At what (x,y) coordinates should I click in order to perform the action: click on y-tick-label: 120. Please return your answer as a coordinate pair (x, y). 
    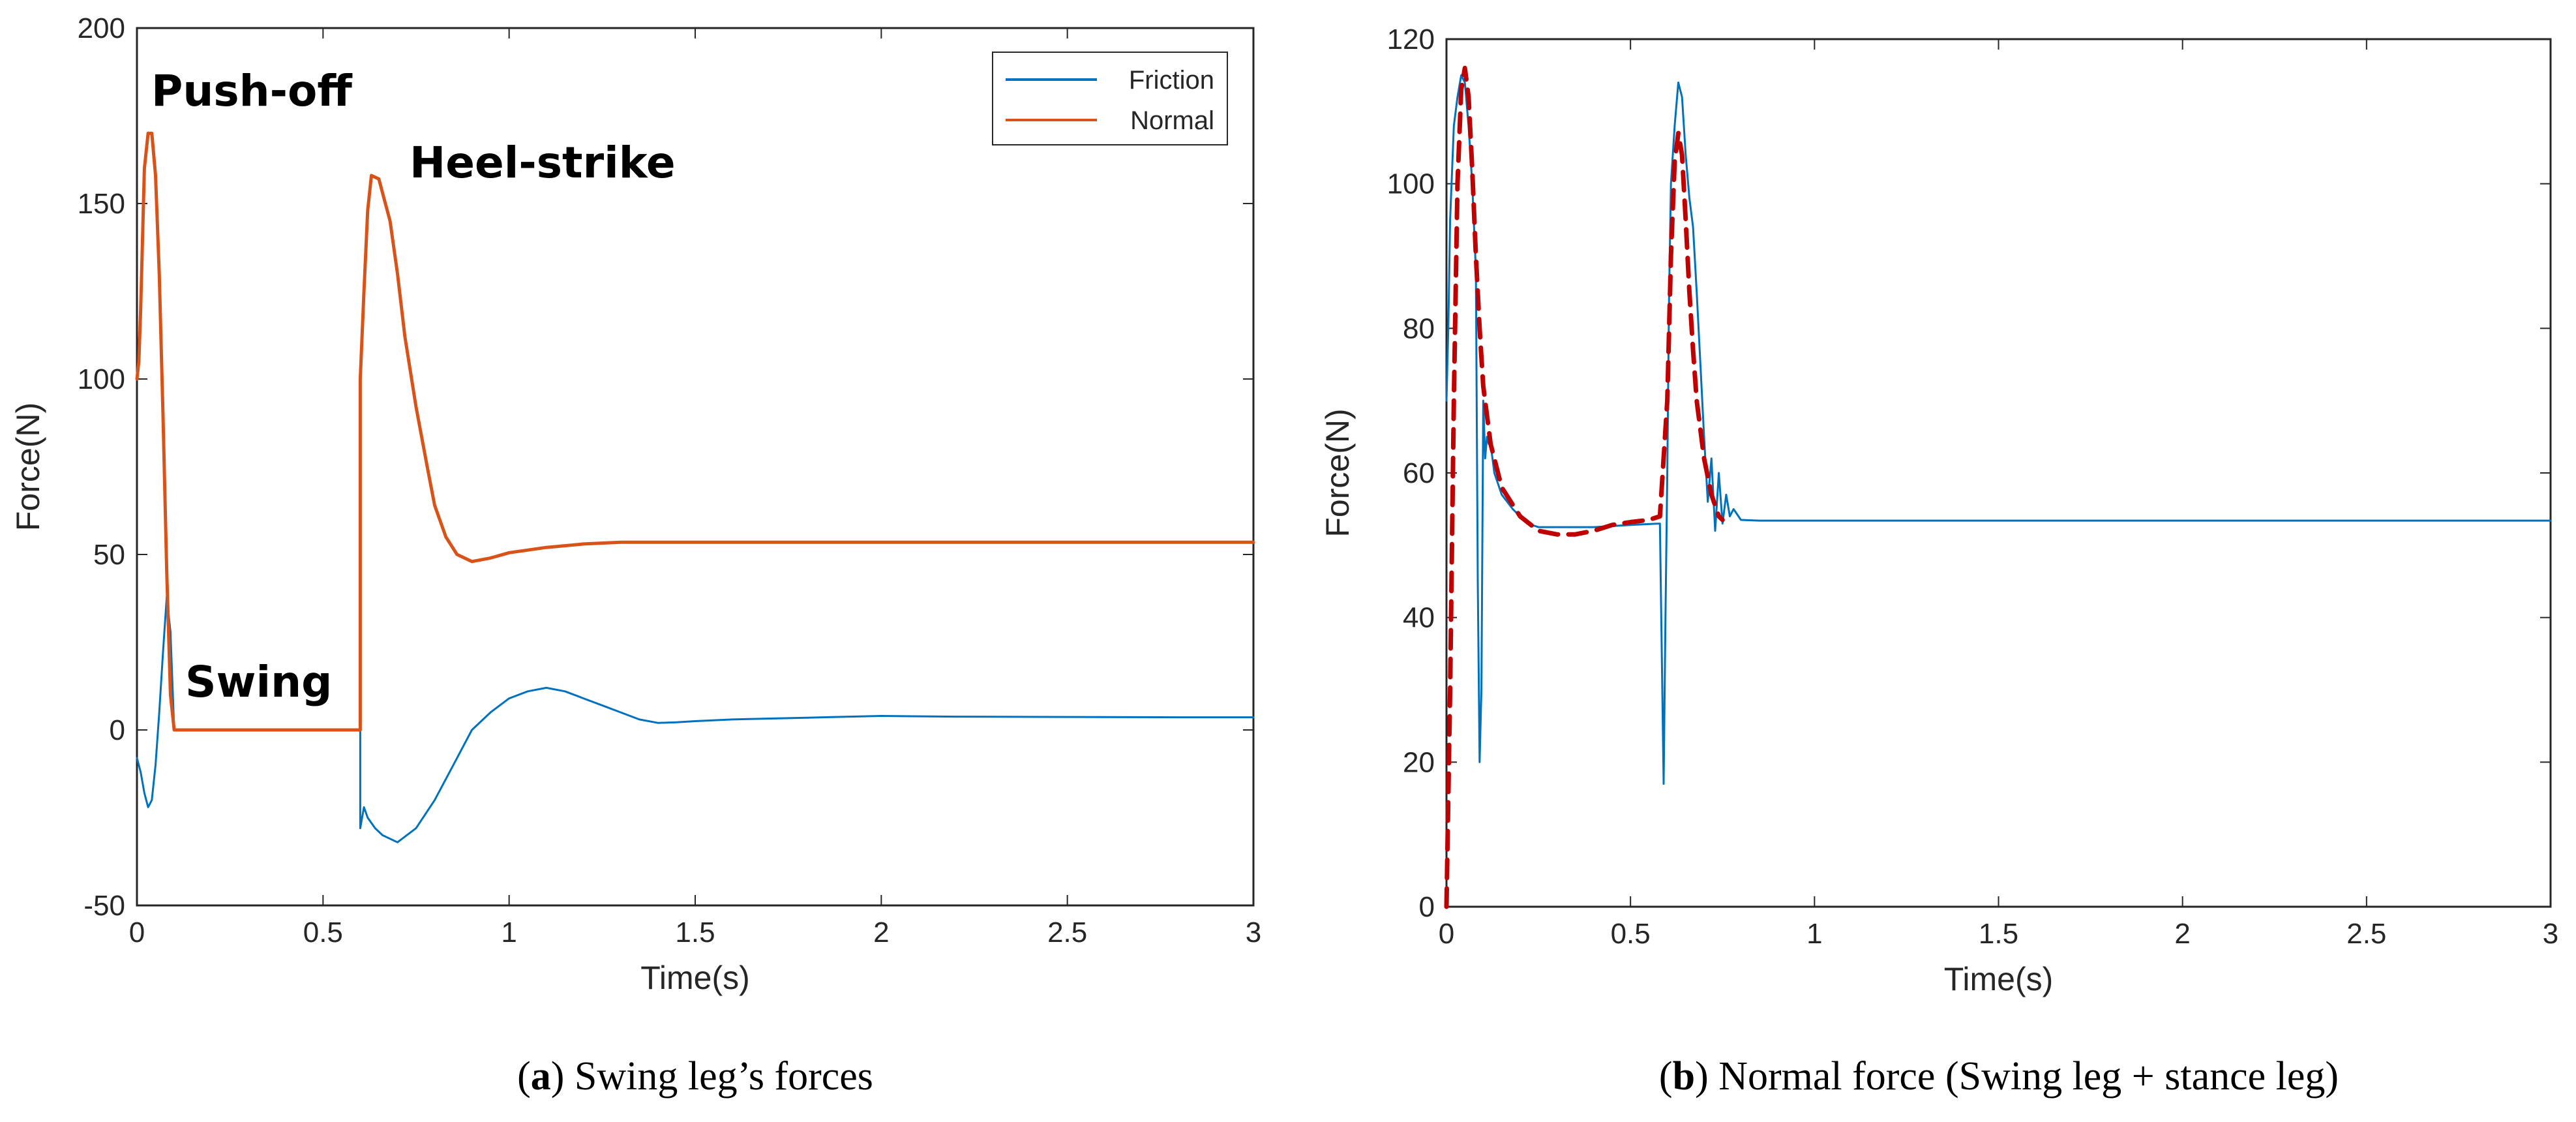
    Looking at the image, I should click on (1411, 39).